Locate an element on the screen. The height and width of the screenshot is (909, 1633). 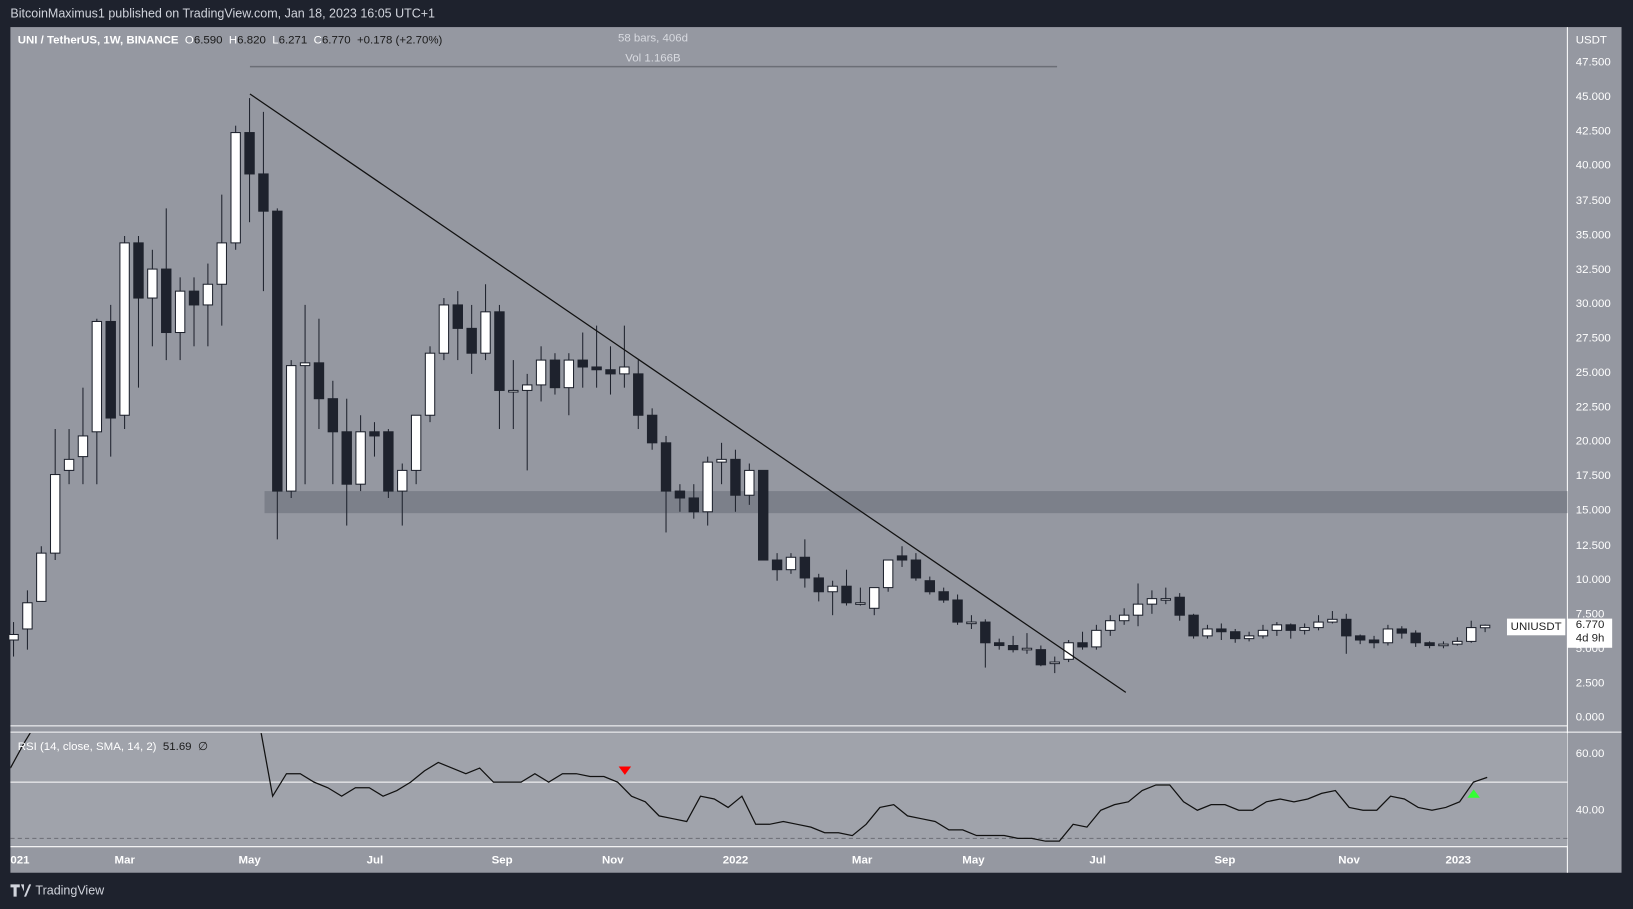
time-tick: 2023 is located at coordinates (1458, 860).